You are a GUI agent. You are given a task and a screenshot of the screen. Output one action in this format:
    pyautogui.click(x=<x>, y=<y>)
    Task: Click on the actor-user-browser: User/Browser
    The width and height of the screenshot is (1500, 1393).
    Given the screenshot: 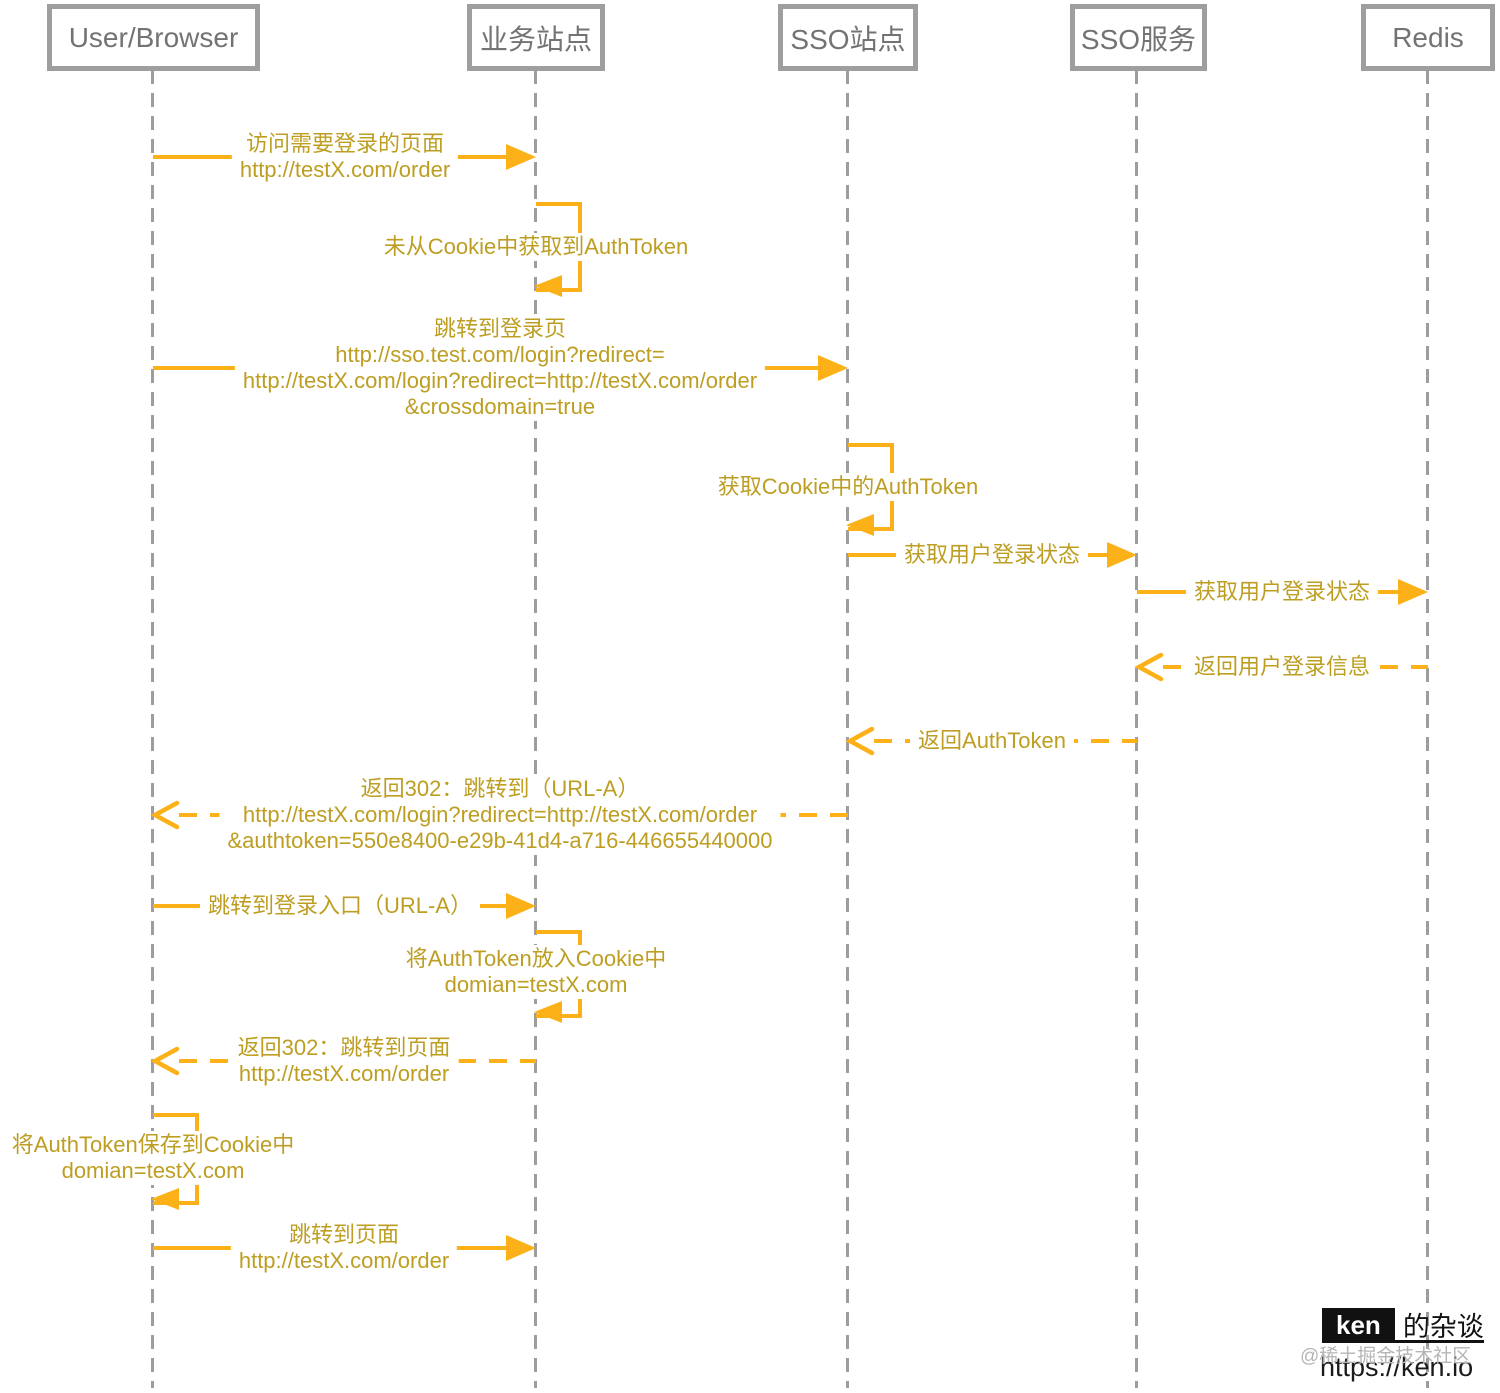 What is the action you would take?
    pyautogui.click(x=153, y=37)
    